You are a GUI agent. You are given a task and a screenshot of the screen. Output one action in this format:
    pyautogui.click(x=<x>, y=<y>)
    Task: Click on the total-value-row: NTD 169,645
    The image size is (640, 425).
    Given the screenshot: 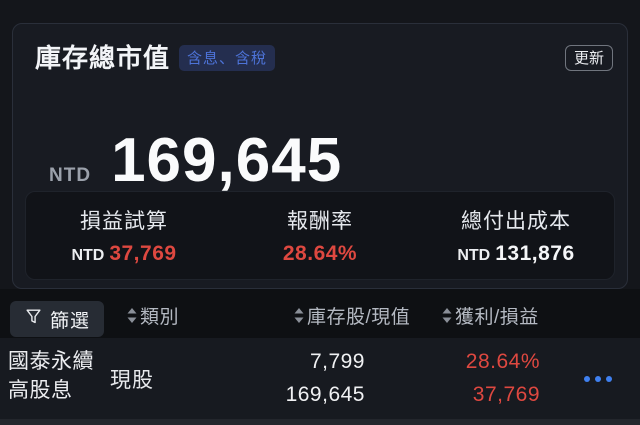 What is the action you would take?
    pyautogui.click(x=195, y=161)
    